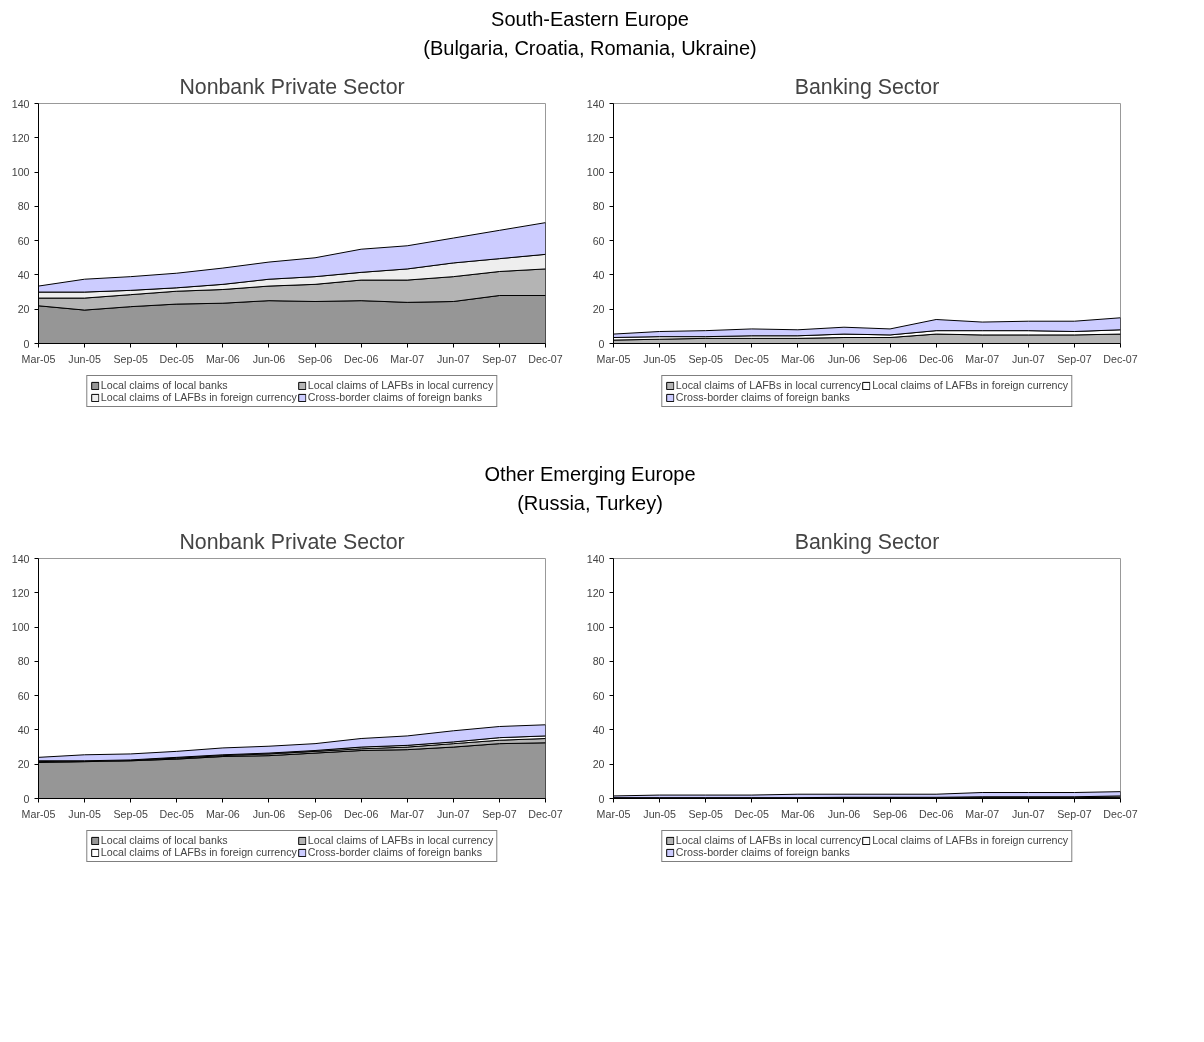 This screenshot has height=1042, width=1204. Describe the element at coordinates (590, 489) in the screenshot. I see `text: Other Emerging Europe (Russia, Turkey)` at that location.